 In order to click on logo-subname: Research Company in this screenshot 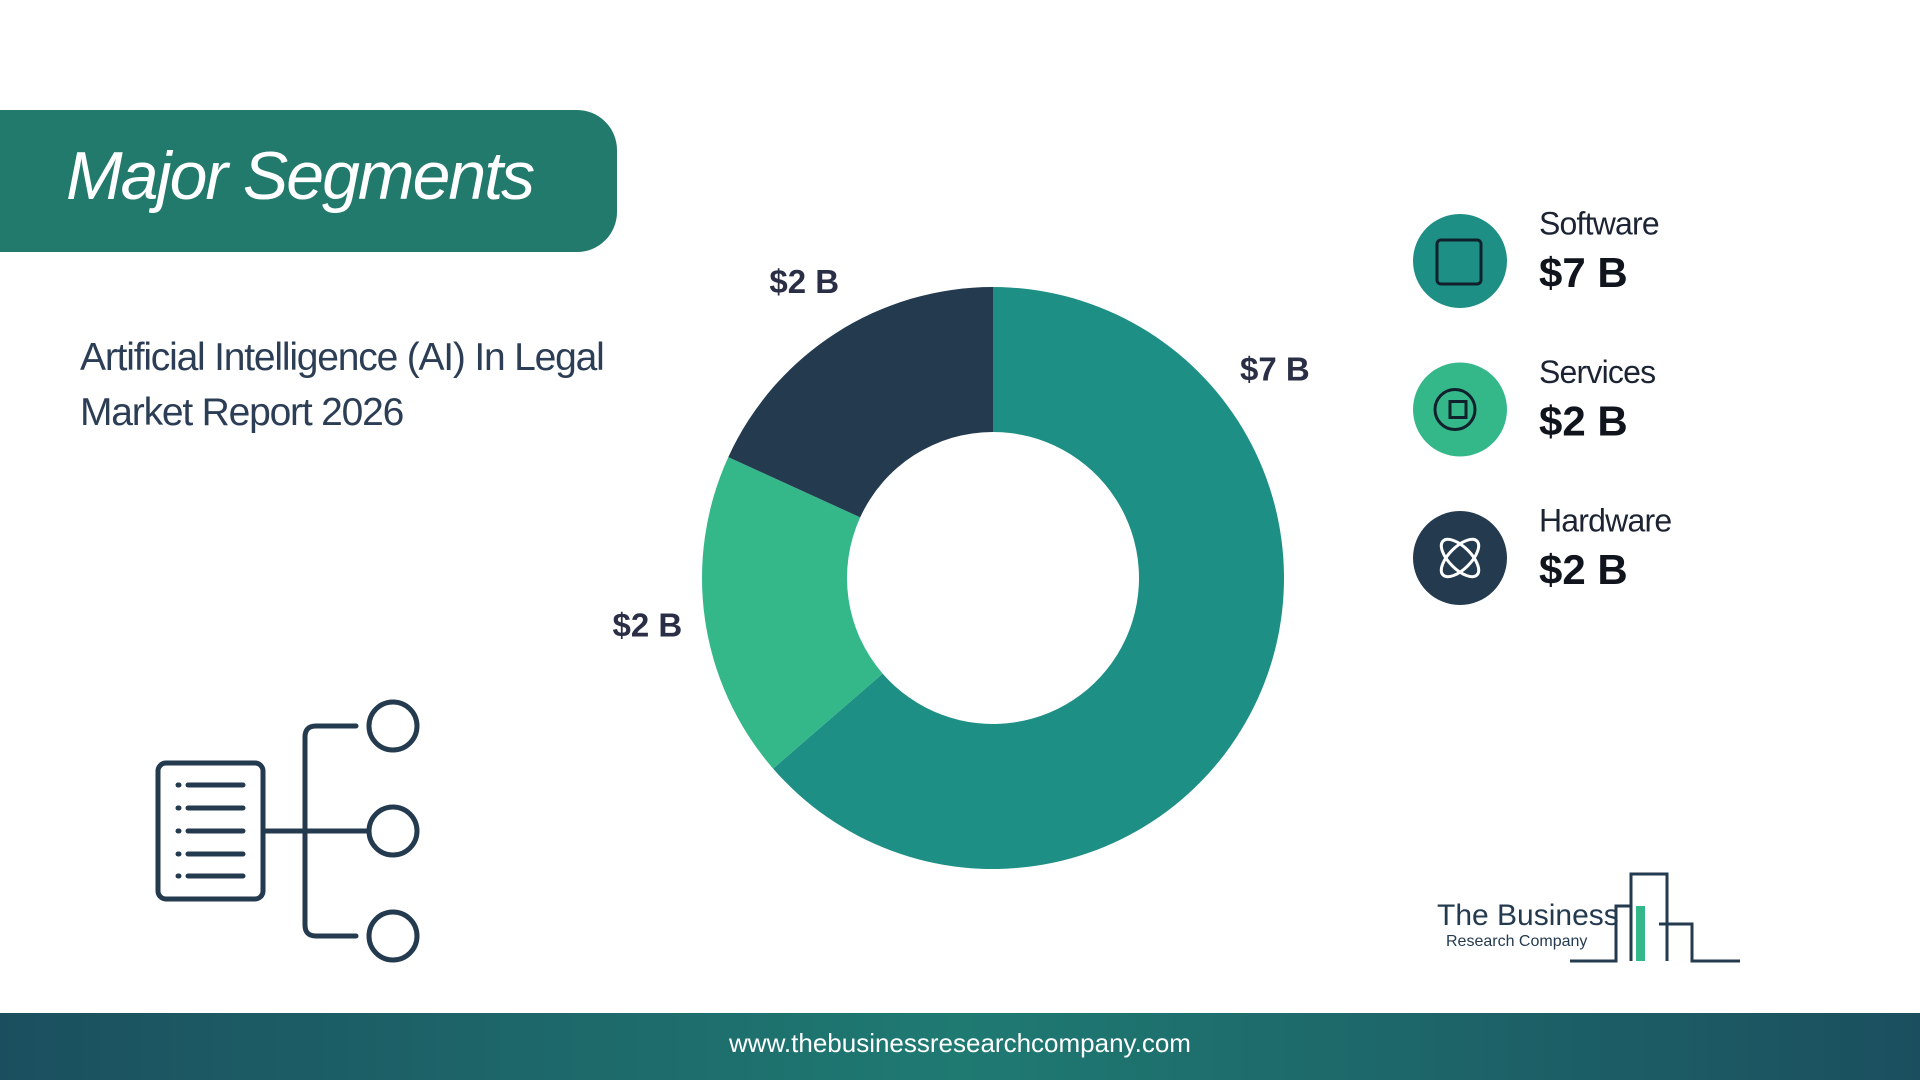, I will do `click(1516, 941)`.